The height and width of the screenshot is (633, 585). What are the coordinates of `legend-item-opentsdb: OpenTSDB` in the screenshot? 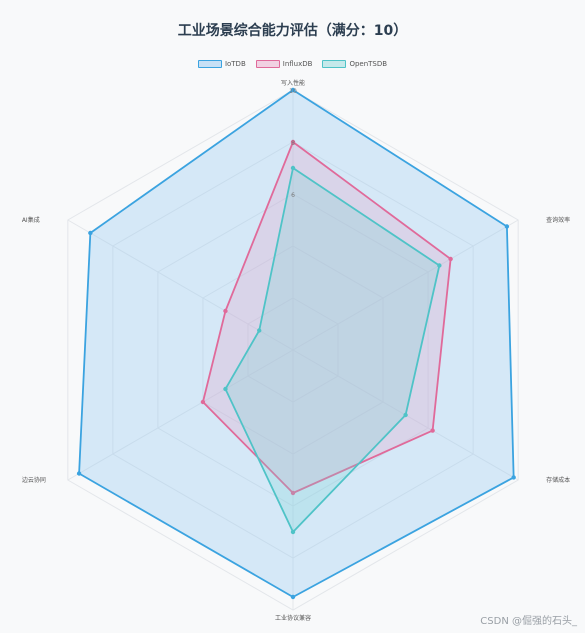 It's located at (354, 64).